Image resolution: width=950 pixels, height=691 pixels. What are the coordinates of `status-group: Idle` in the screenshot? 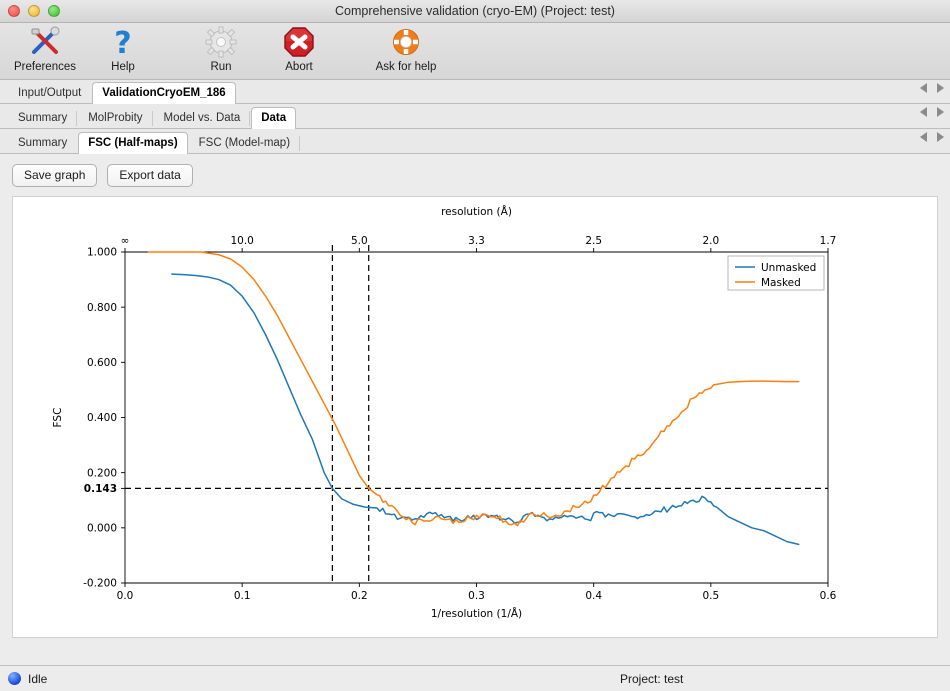 It's located at (310, 679).